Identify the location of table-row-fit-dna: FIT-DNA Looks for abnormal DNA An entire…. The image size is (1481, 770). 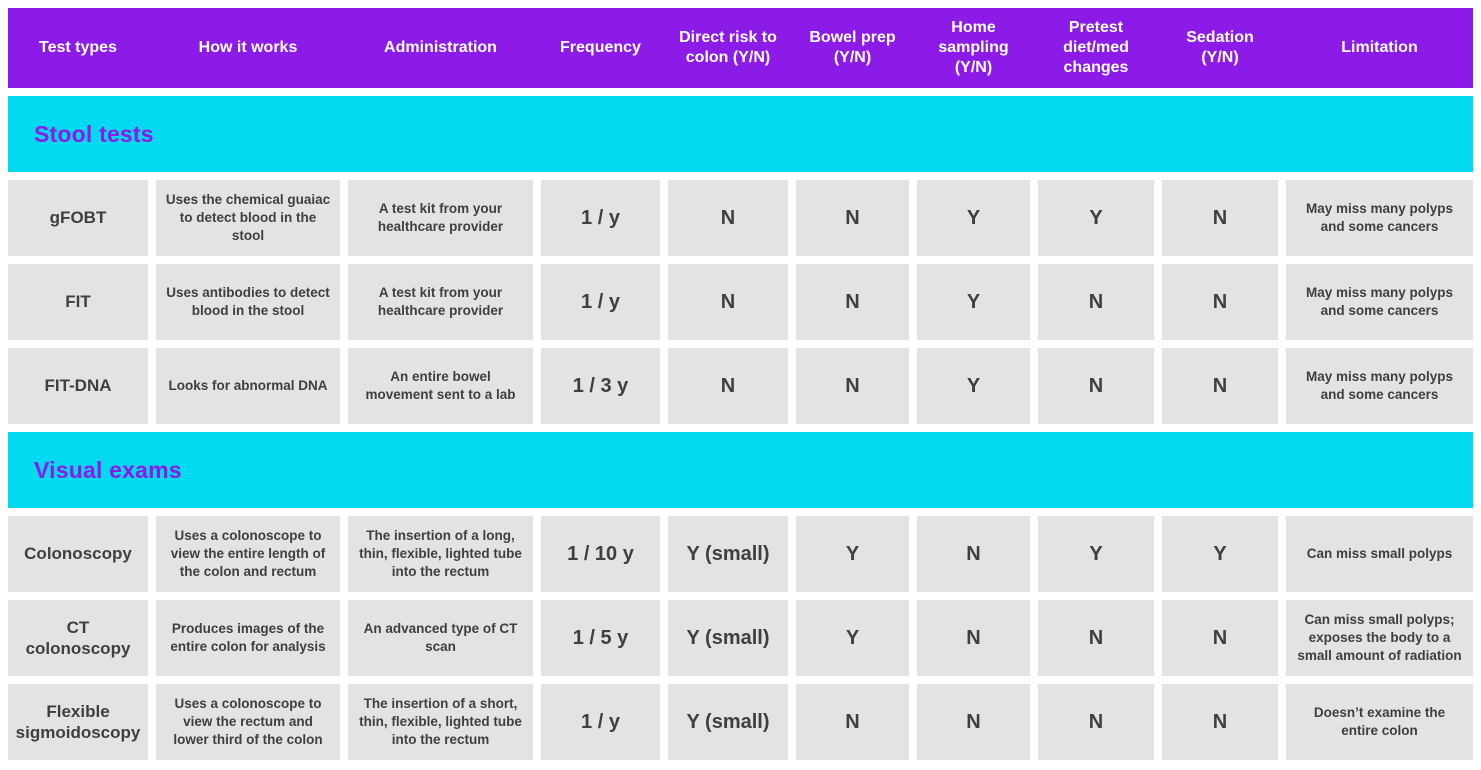
(740, 386).